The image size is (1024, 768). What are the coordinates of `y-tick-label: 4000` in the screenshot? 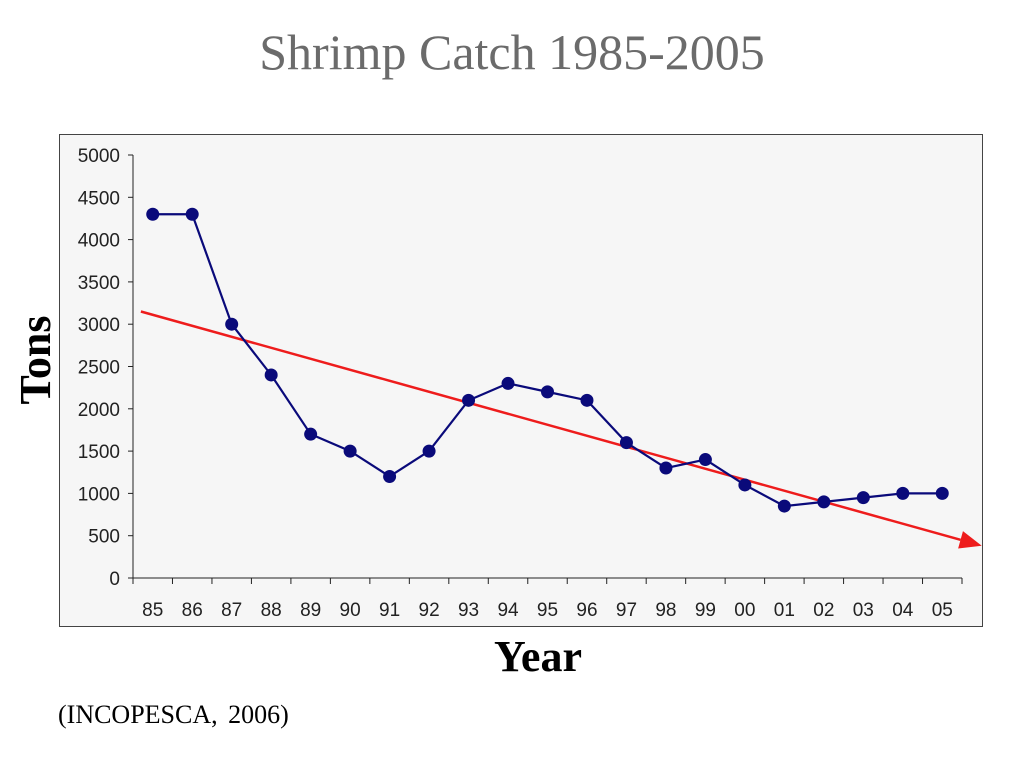 It's located at (99, 241).